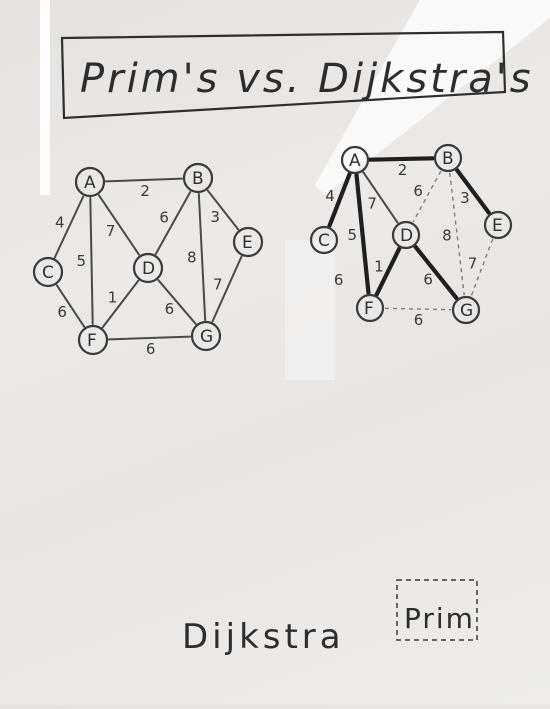  What do you see at coordinates (310, 310) in the screenshot?
I see `light-reflection-center` at bounding box center [310, 310].